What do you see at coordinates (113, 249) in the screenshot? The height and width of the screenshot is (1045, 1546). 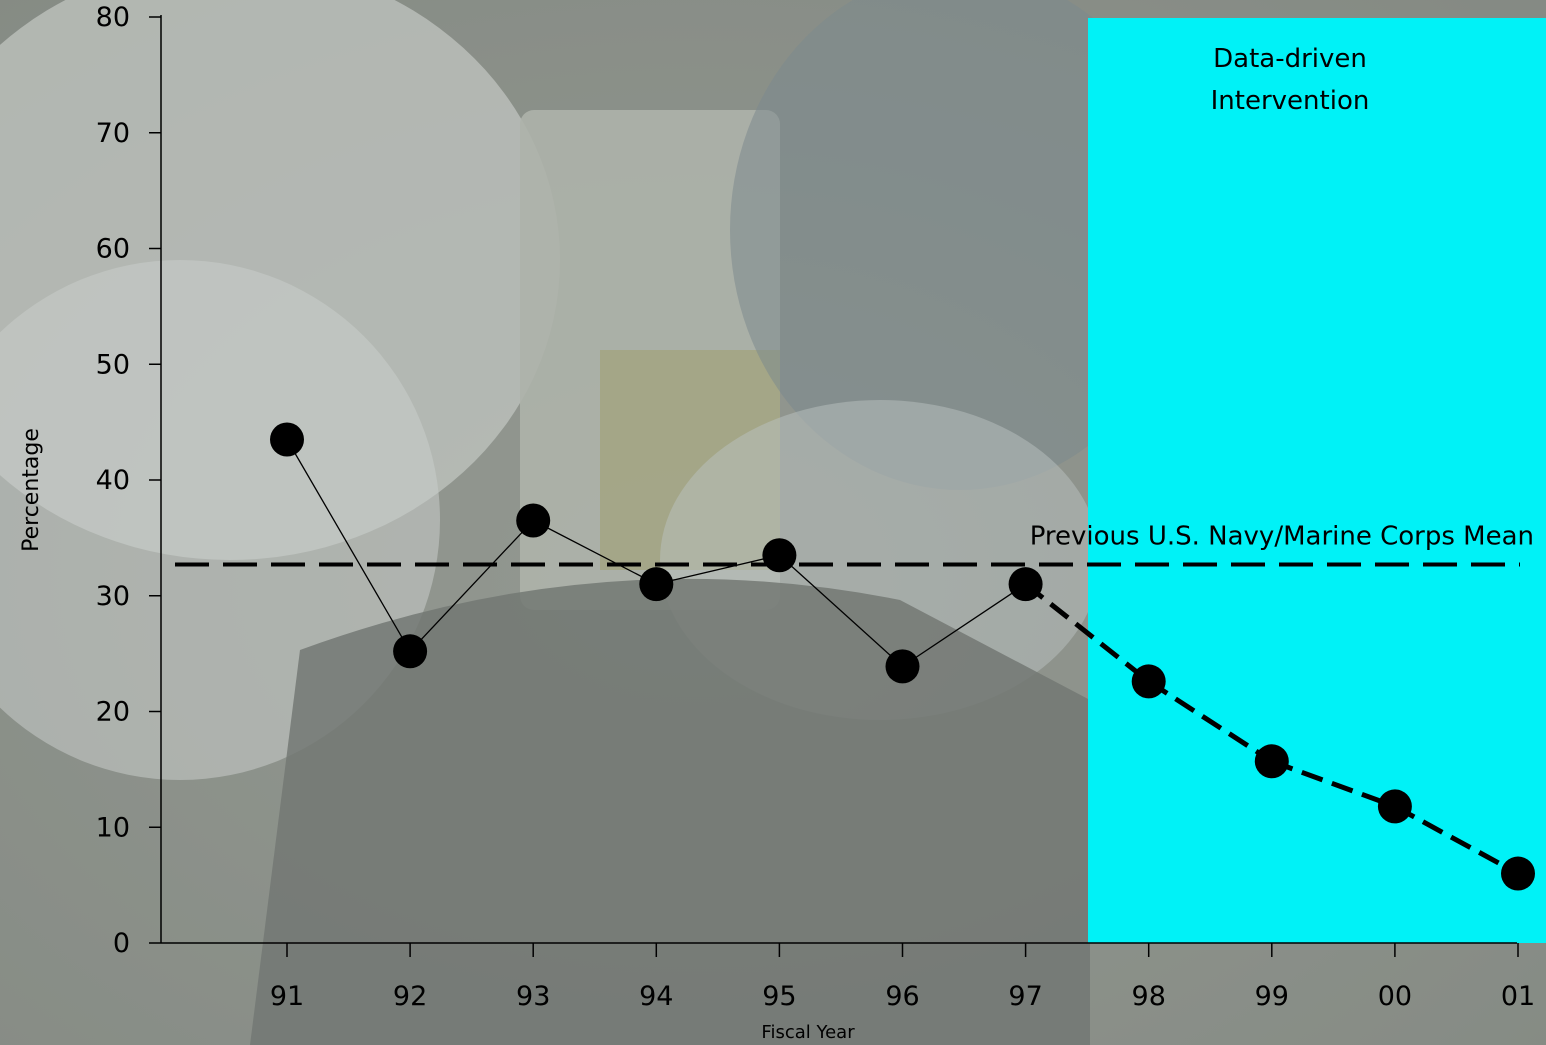 I see `y-tick-label: 60` at bounding box center [113, 249].